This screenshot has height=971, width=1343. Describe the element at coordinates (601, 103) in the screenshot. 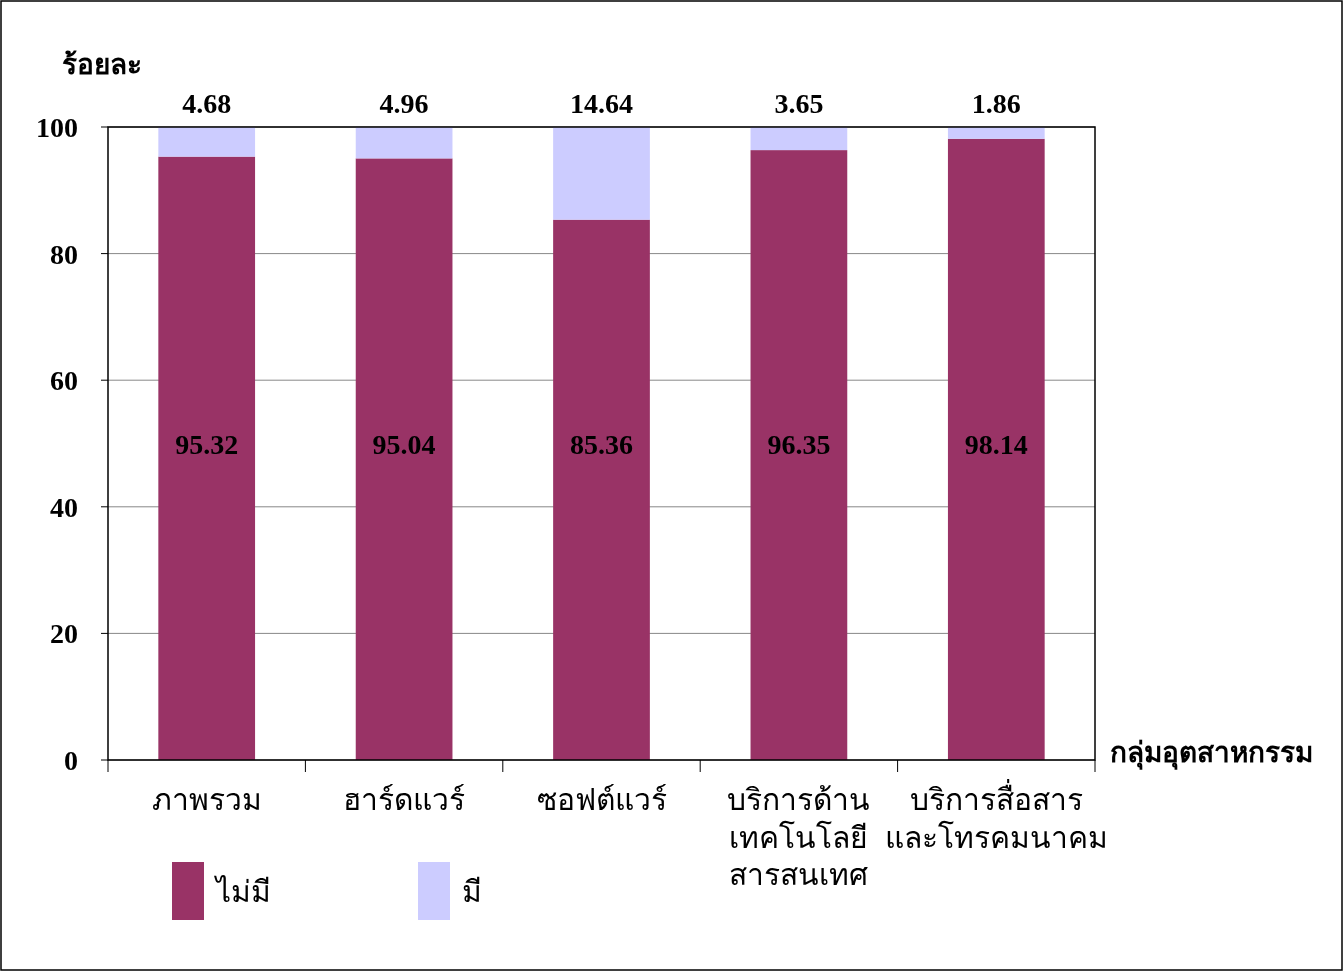

I see `data-label: 14.64` at that location.